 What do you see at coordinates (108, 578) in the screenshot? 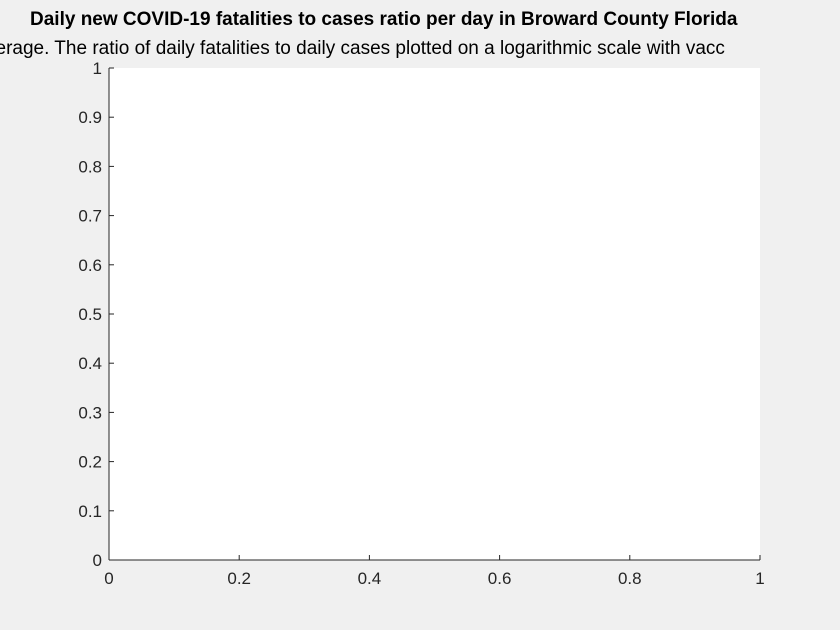
I see `x-tick-label: 0` at bounding box center [108, 578].